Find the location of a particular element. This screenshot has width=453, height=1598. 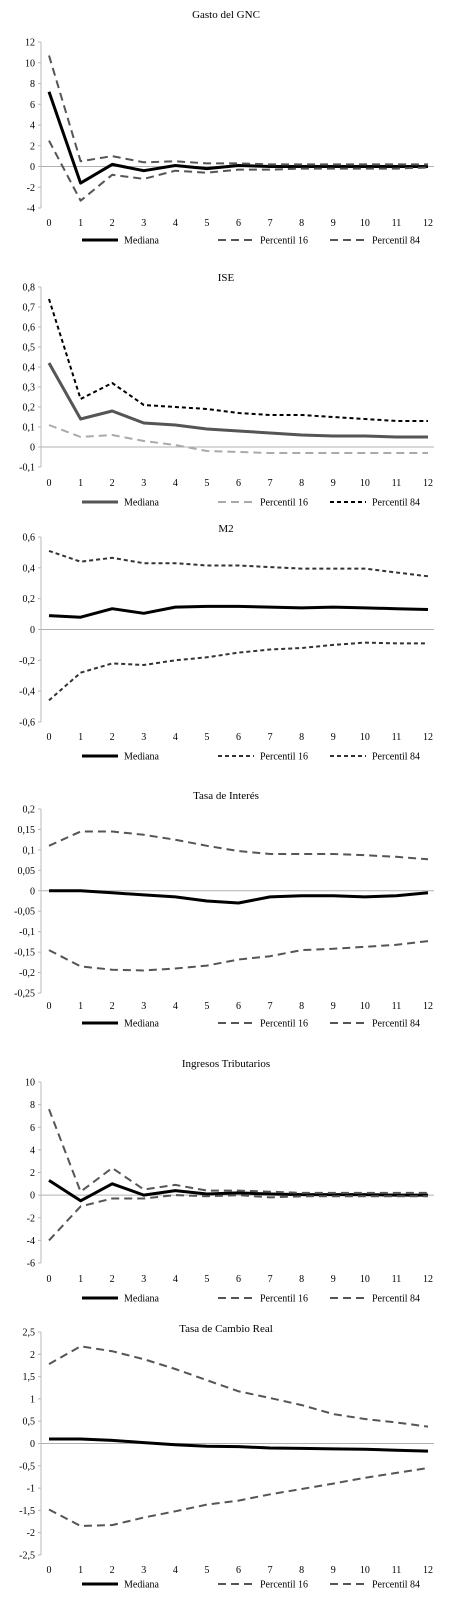

y-tick-label: 0,6 is located at coordinates (29, 328).